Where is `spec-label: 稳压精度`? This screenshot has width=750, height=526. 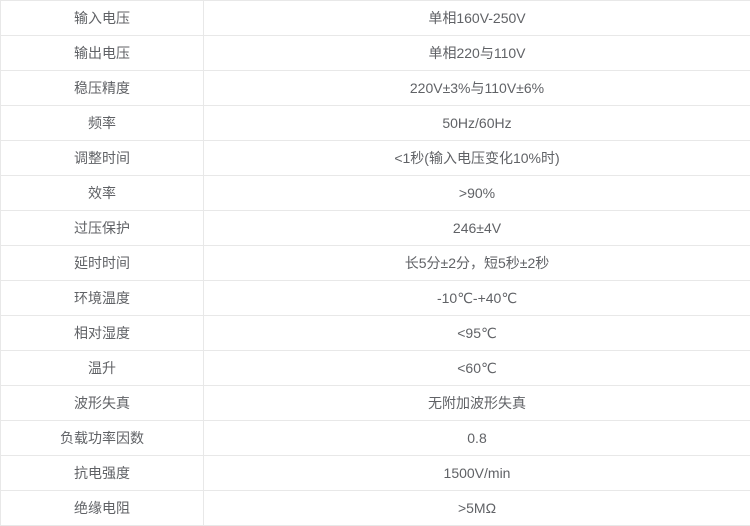
spec-label: 稳压精度 is located at coordinates (102, 88).